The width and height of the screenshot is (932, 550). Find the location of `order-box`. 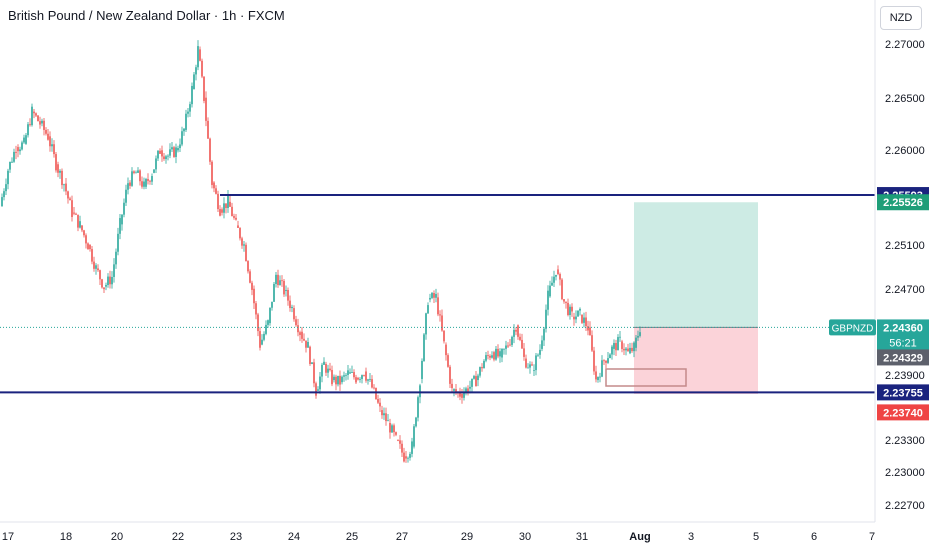

order-box is located at coordinates (646, 377).